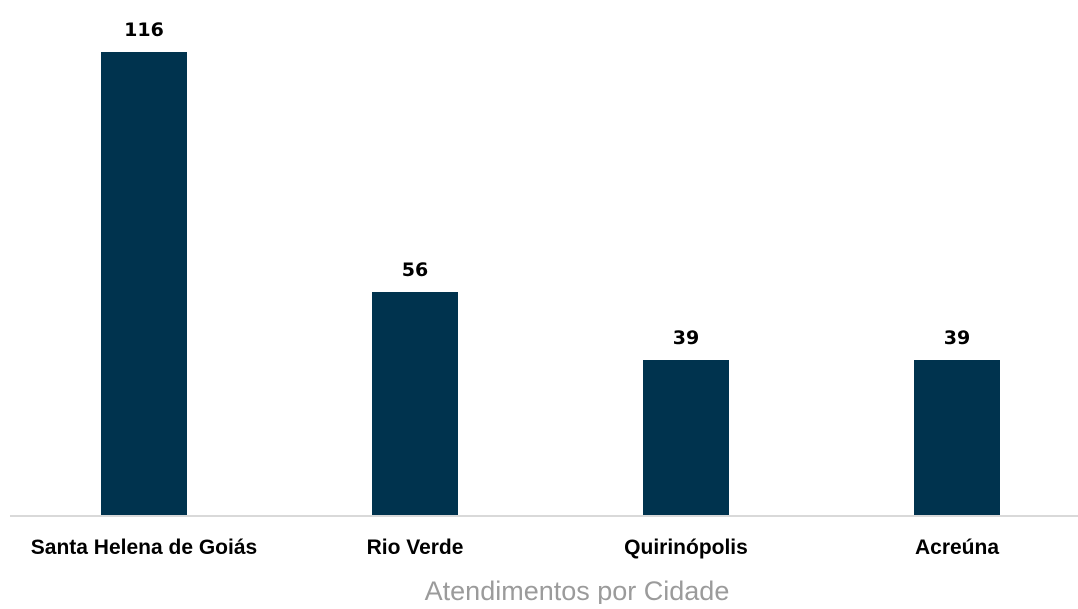  I want to click on category-label: Acreúna, so click(957, 547).